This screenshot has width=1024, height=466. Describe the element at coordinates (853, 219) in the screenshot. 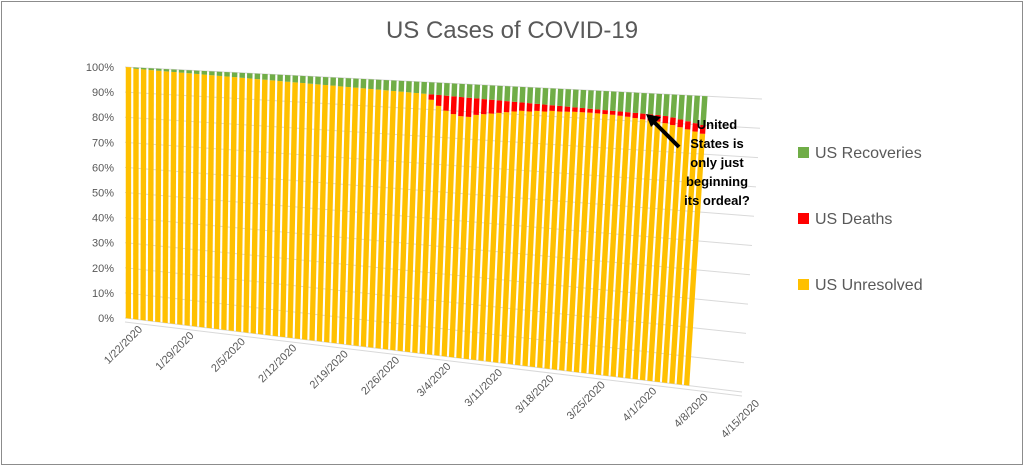

I see `legend-label: US Deaths` at that location.